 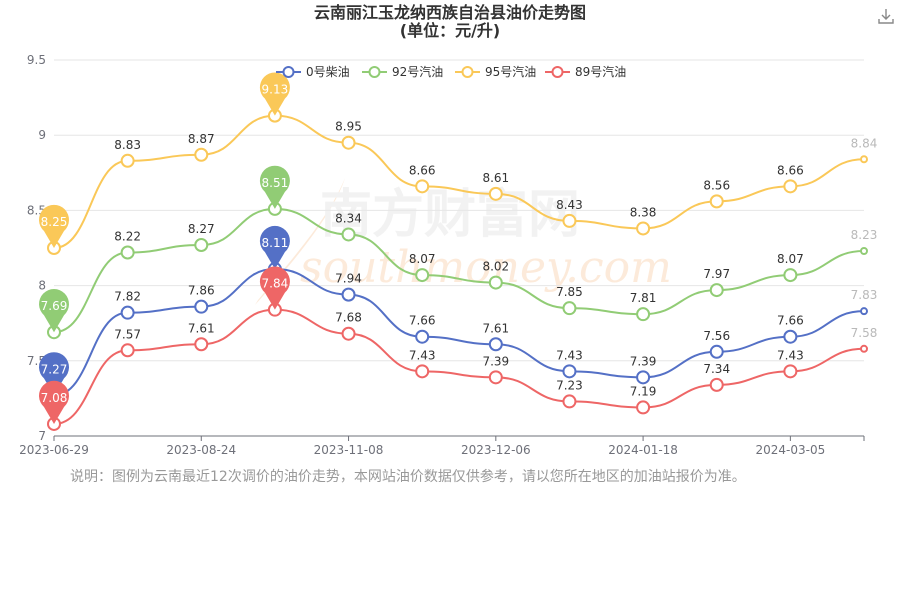 I want to click on y-tick-label: 9, so click(x=42, y=135).